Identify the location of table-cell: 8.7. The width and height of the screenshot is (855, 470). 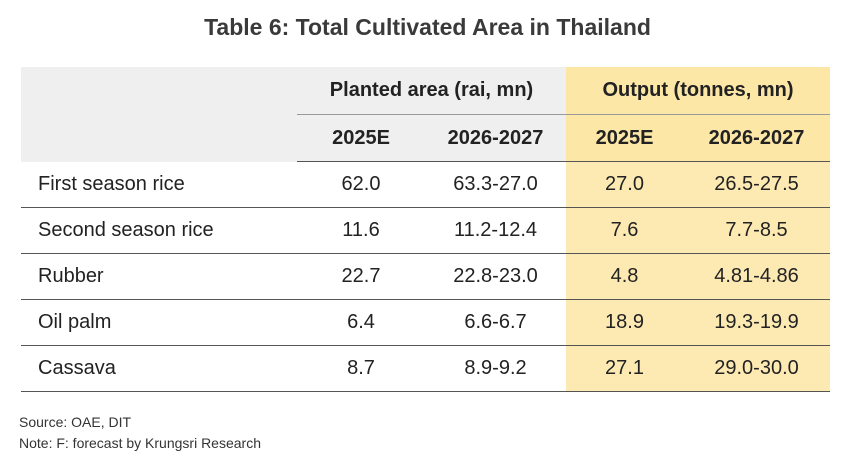
(361, 368).